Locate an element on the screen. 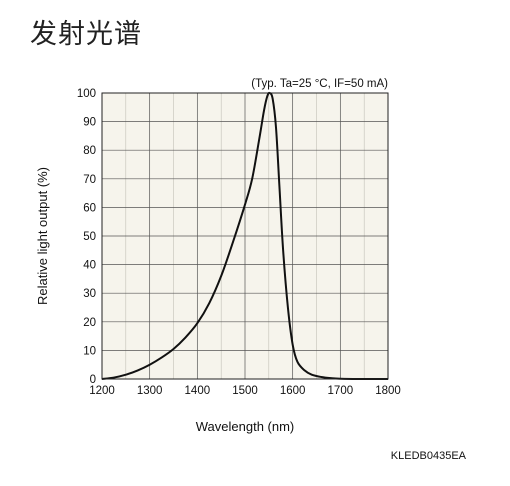  x-tick-label: 1600 is located at coordinates (293, 391).